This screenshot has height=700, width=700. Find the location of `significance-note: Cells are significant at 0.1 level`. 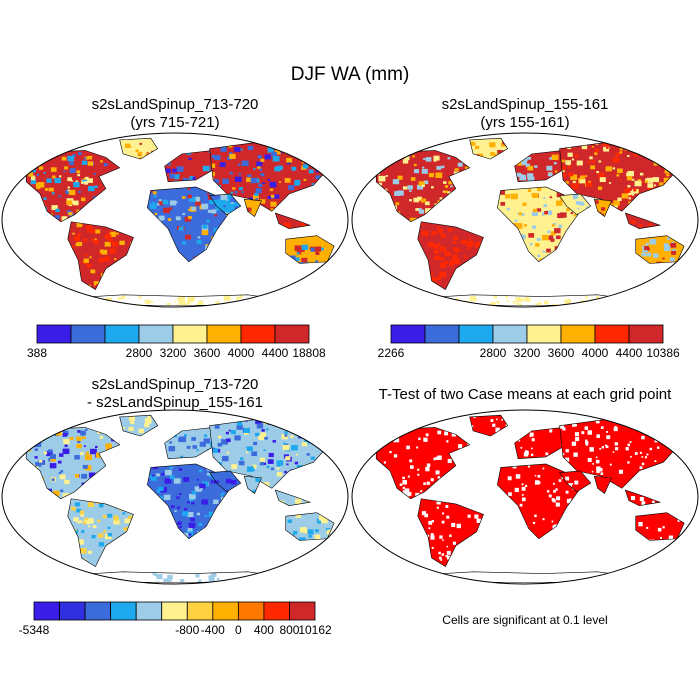

significance-note: Cells are significant at 0.1 level is located at coordinates (525, 620).